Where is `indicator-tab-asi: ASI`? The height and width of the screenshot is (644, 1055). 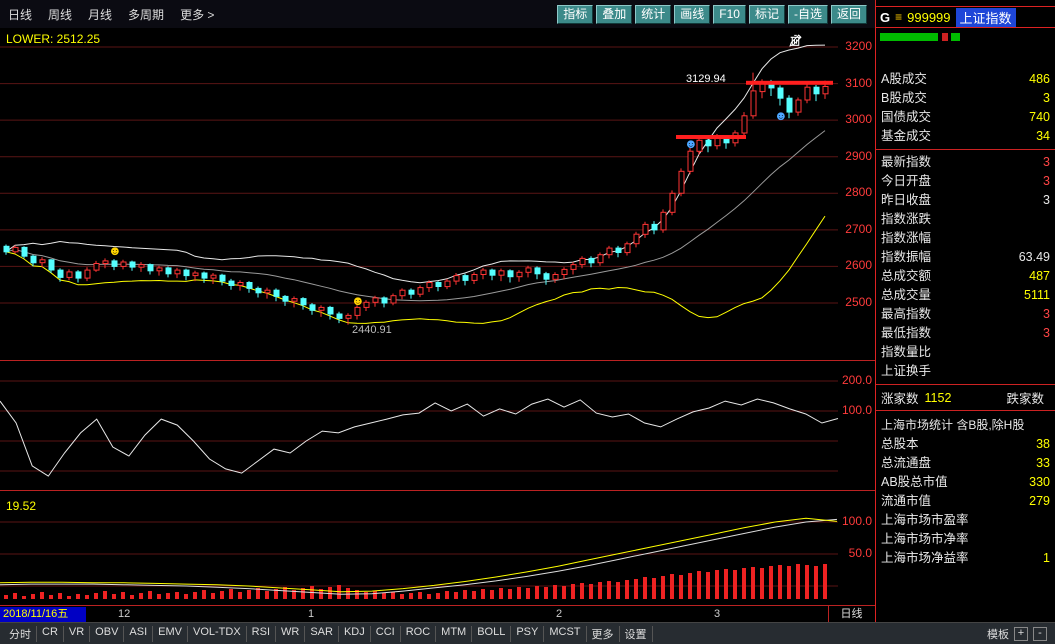
indicator-tab-asi: ASI is located at coordinates (139, 633).